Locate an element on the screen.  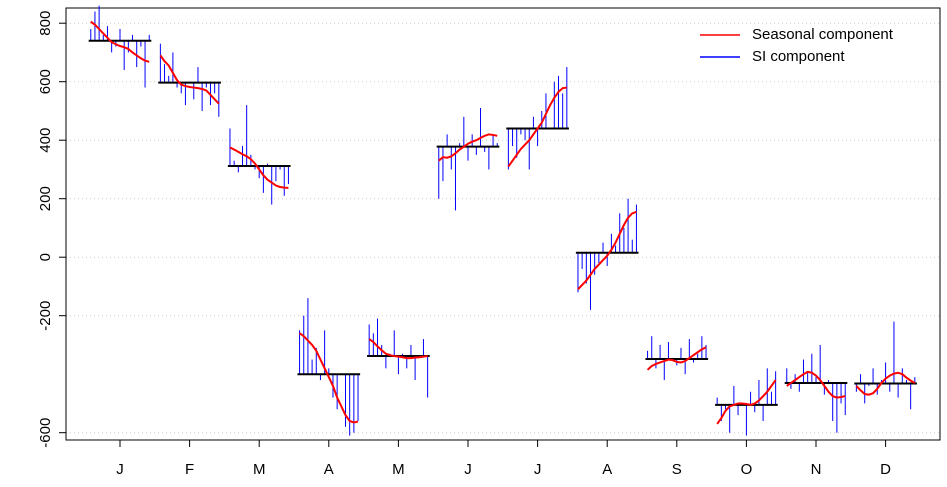
x-tick-label: D is located at coordinates (885, 469).